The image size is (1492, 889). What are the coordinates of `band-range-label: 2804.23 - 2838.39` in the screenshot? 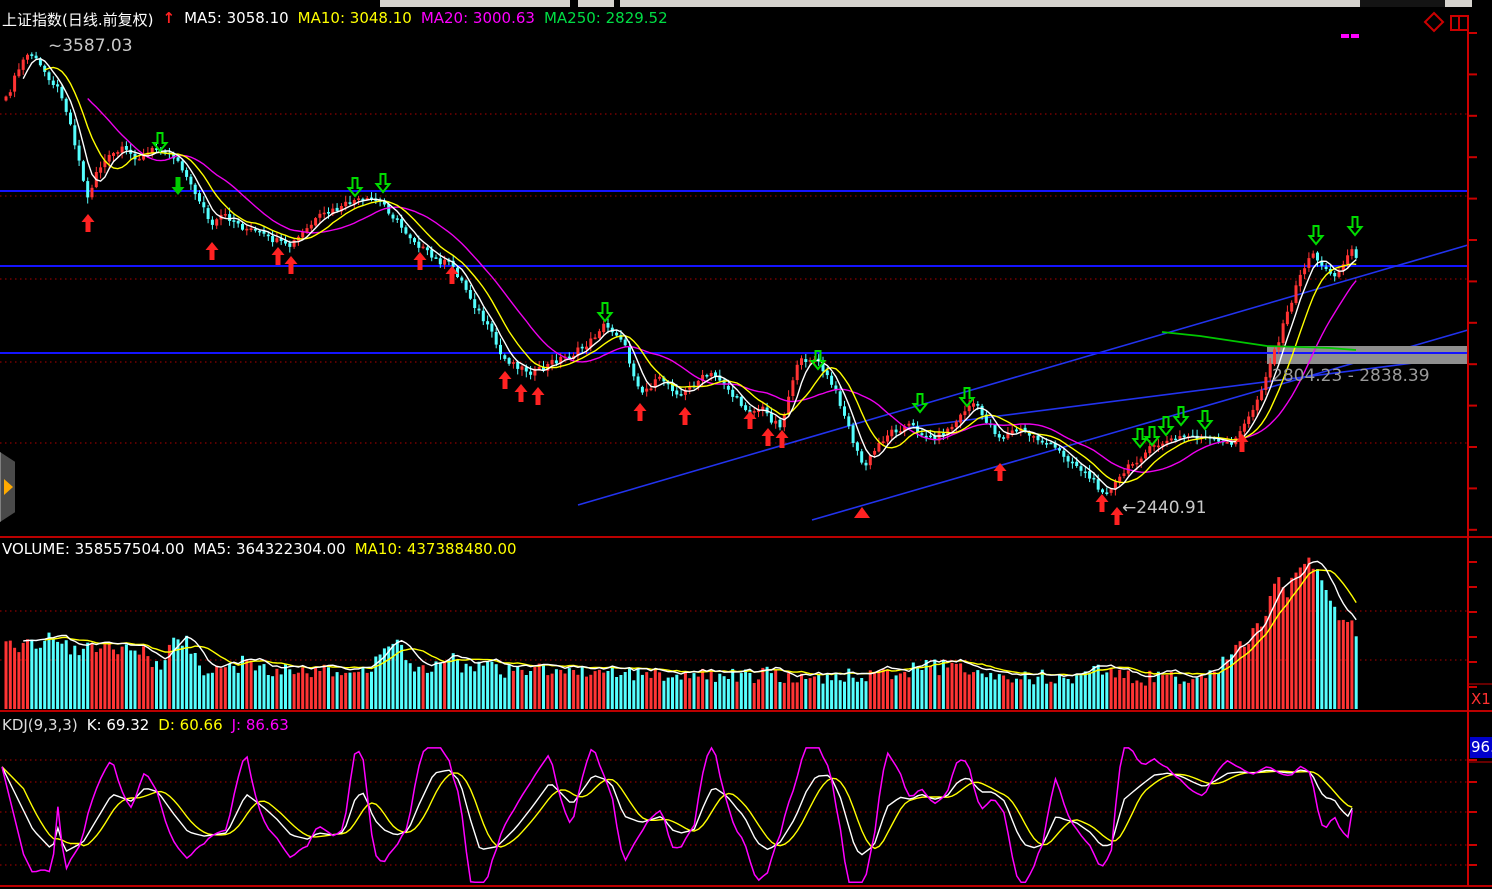 It's located at (1351, 376).